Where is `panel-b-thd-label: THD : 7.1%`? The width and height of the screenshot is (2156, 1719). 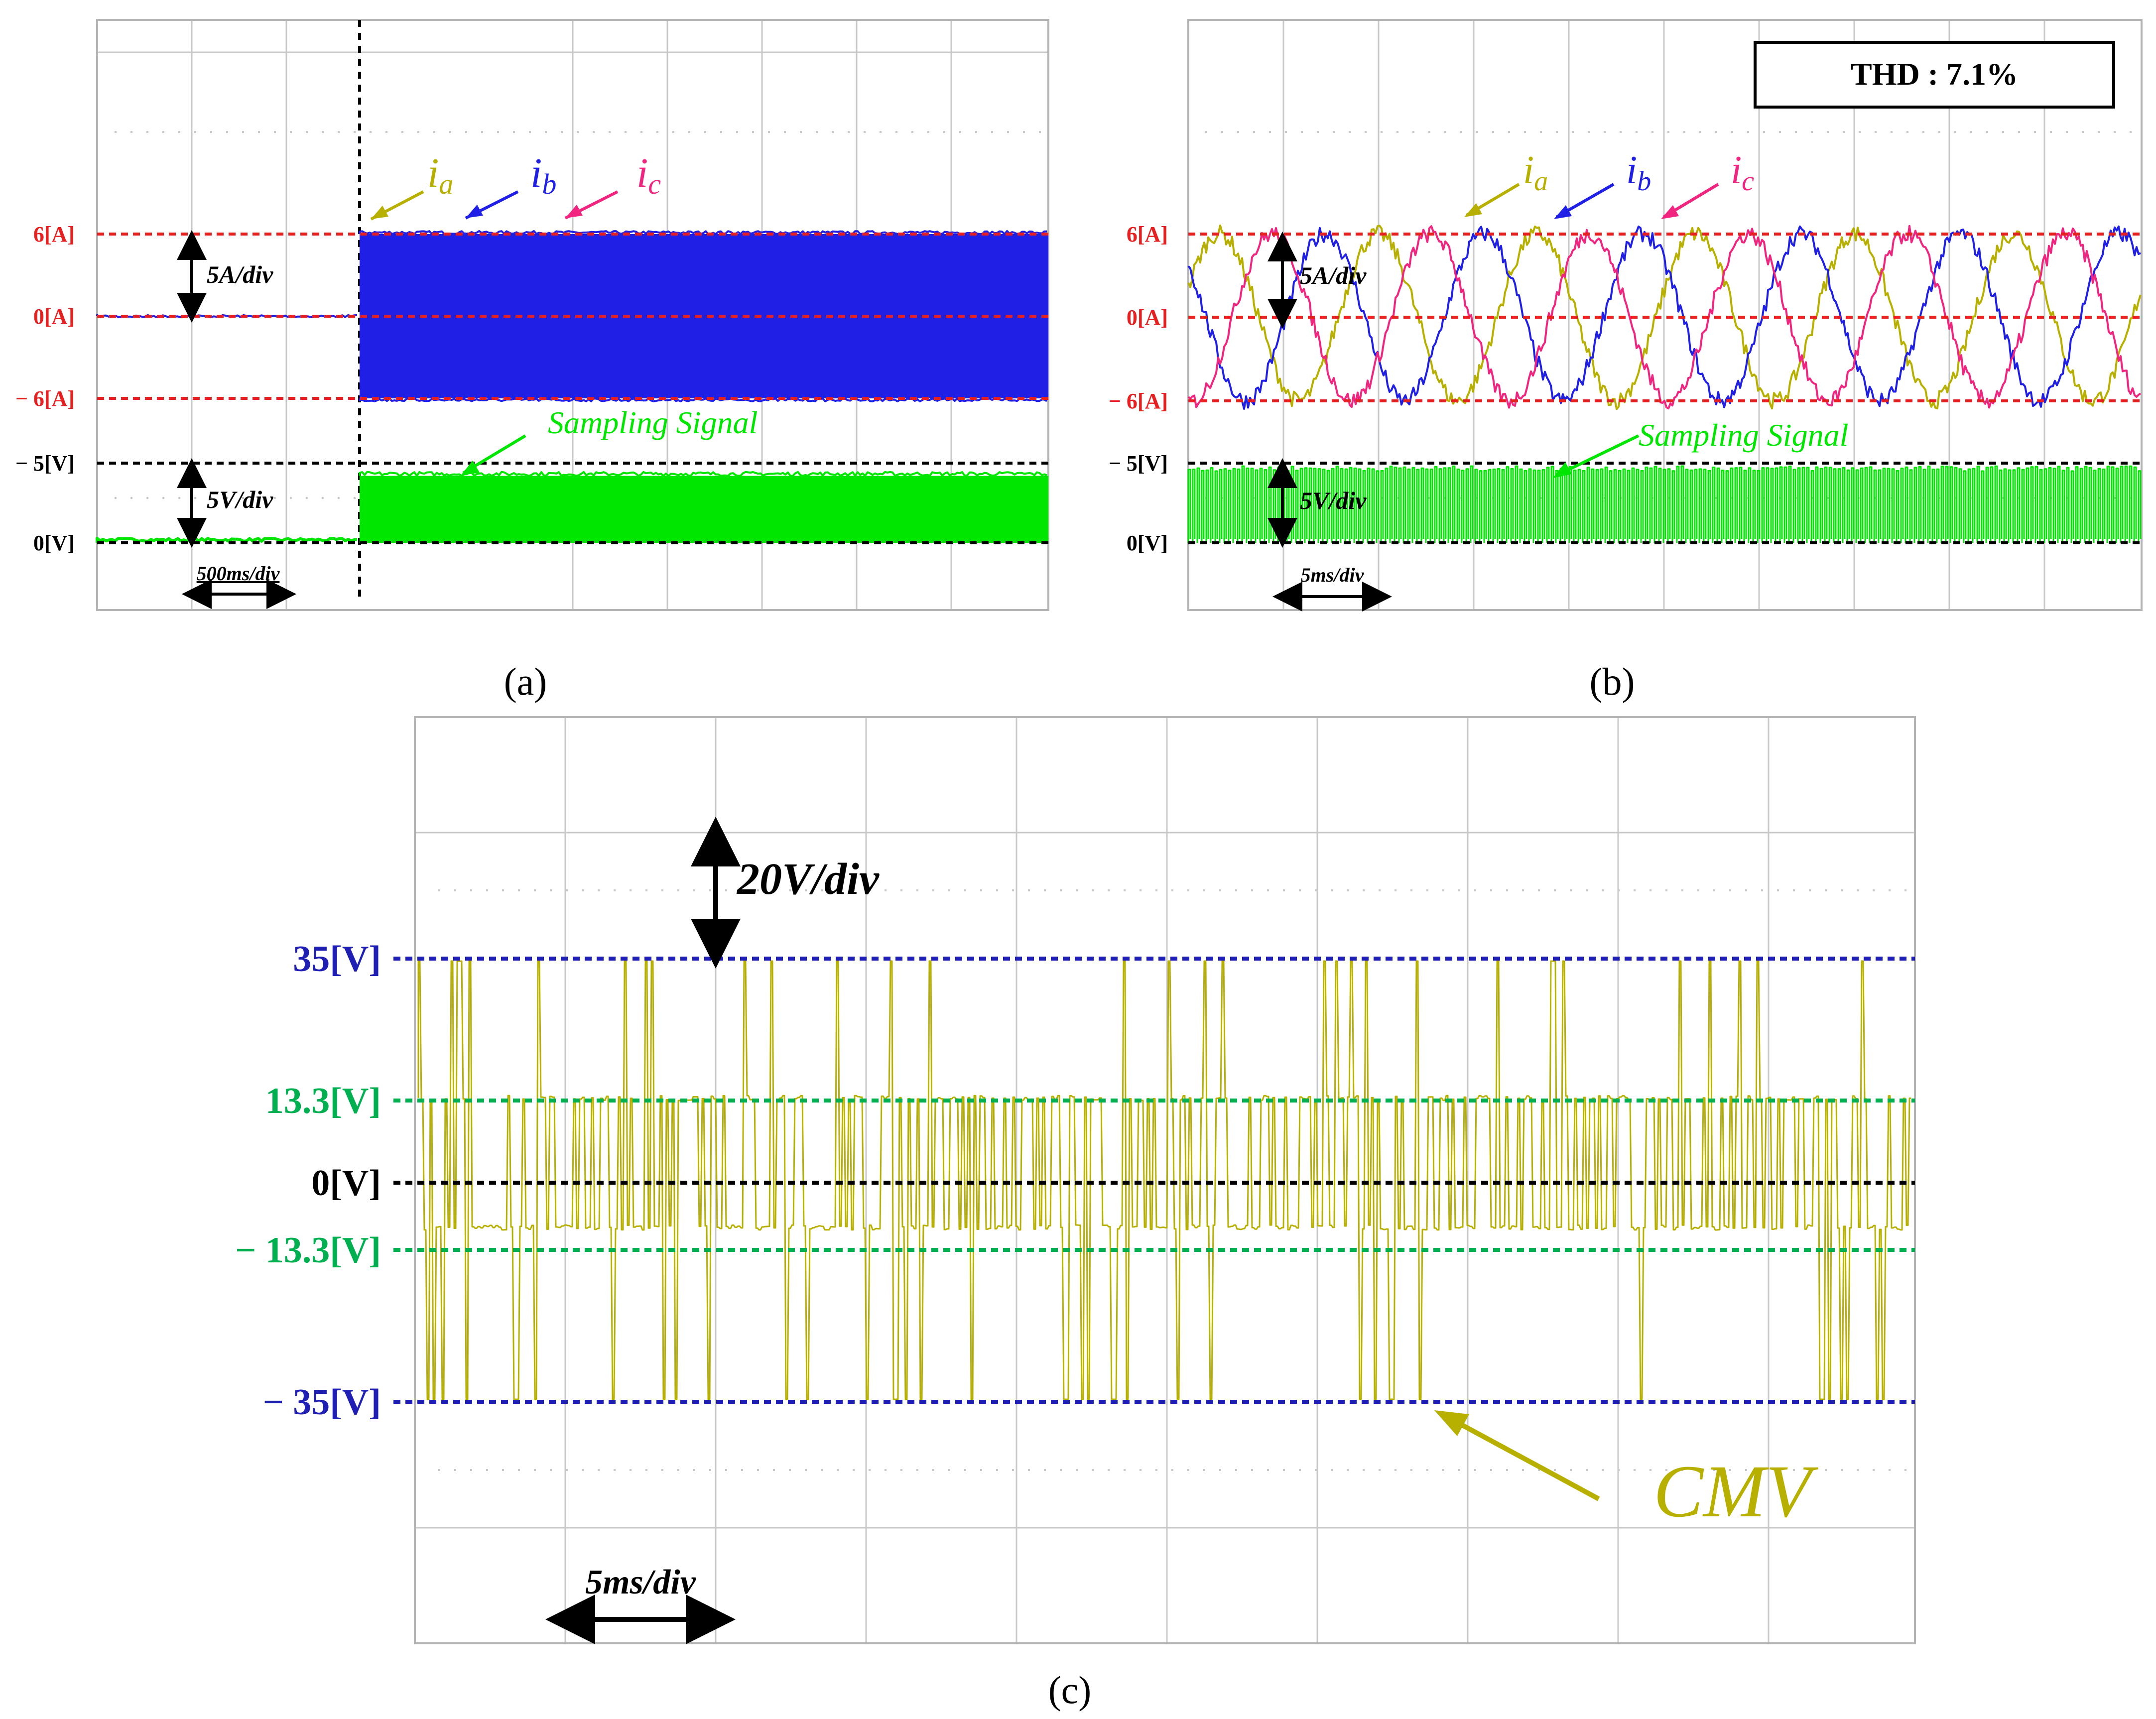 panel-b-thd-label: THD : 7.1% is located at coordinates (1934, 74).